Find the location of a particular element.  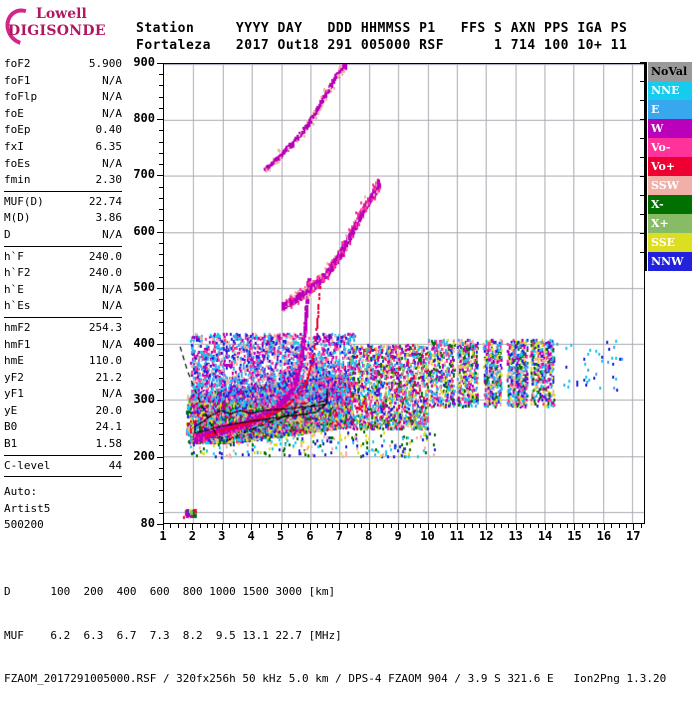

param-key: B0 is located at coordinates (11, 427).